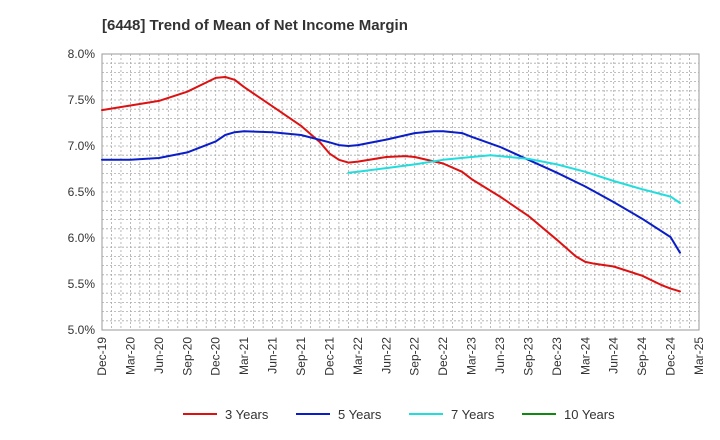 The width and height of the screenshot is (720, 440). What do you see at coordinates (102, 356) in the screenshot?
I see `x-tick-label: Dec-19` at bounding box center [102, 356].